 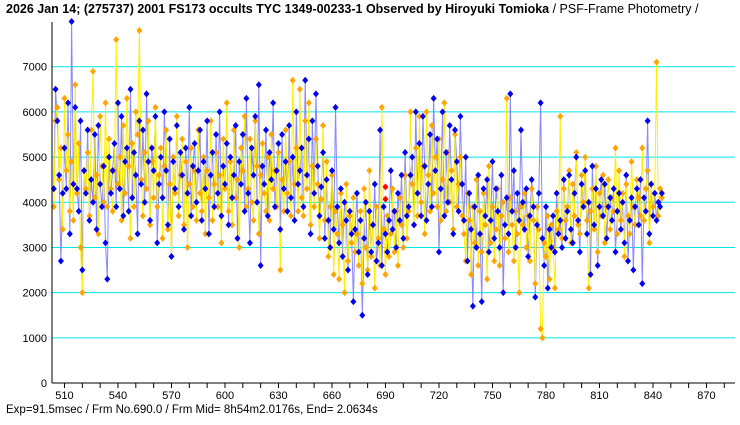 I want to click on x-tick-label-600: 600, so click(x=225, y=396).